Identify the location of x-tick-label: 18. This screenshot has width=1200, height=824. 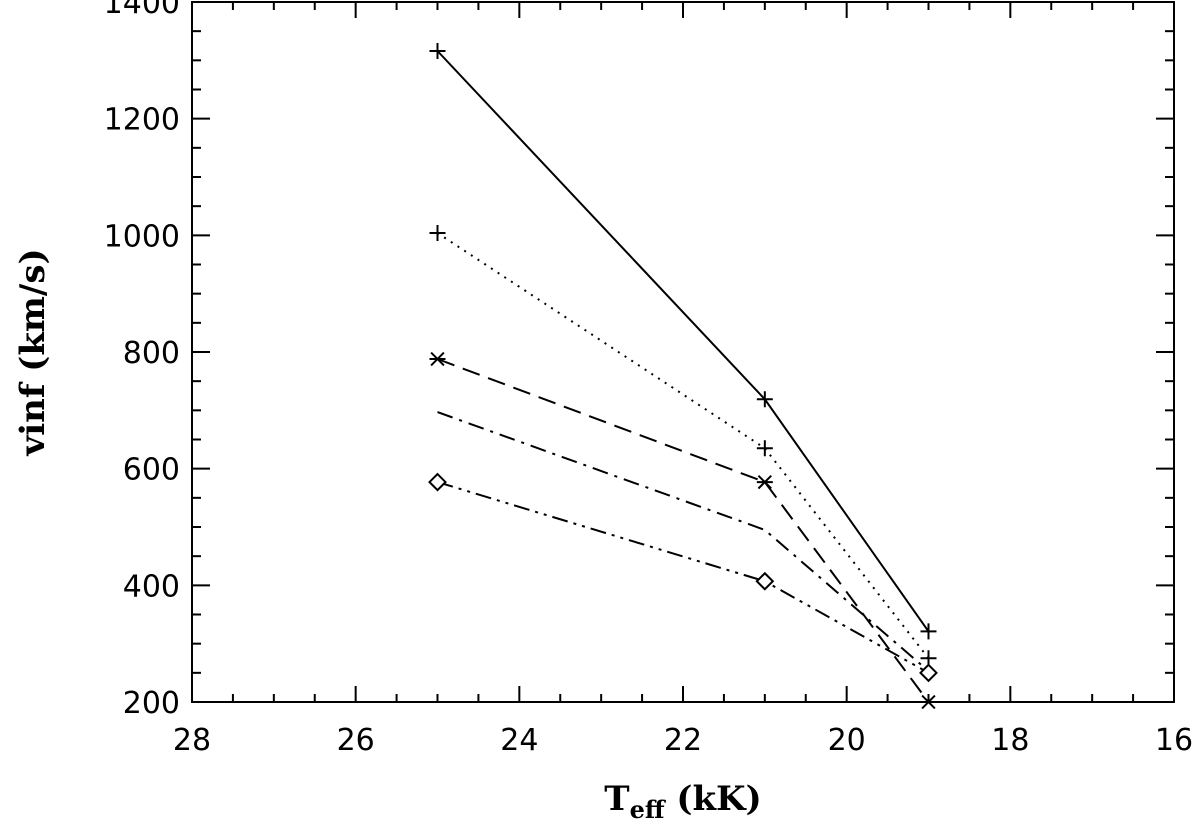
(1010, 740).